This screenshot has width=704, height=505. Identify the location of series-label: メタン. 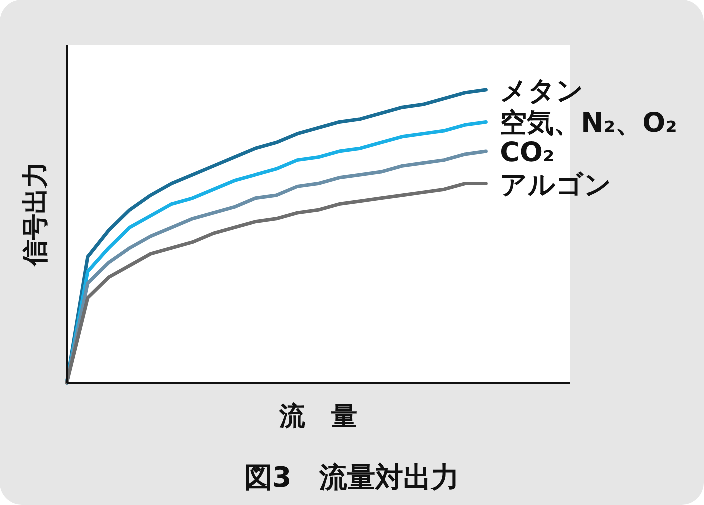
(542, 91).